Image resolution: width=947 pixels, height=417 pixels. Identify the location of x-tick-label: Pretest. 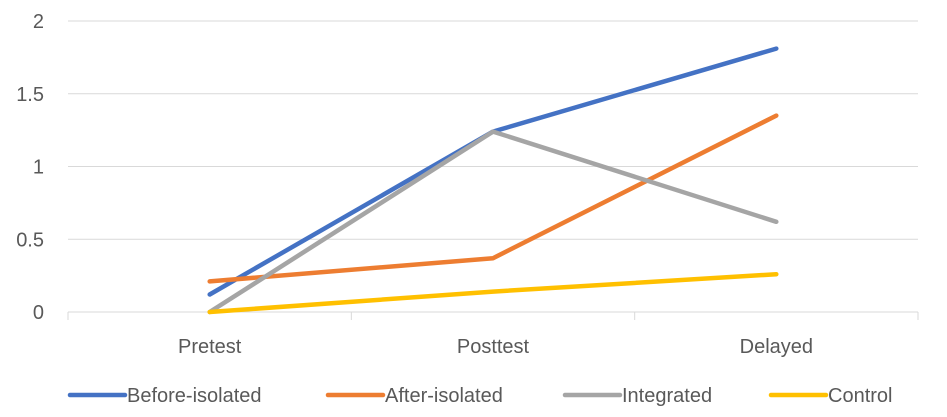
(210, 347).